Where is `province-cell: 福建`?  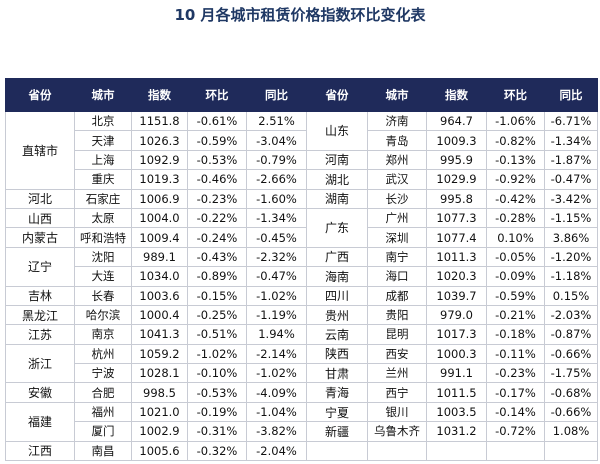 province-cell: 福建 is located at coordinates (40, 421).